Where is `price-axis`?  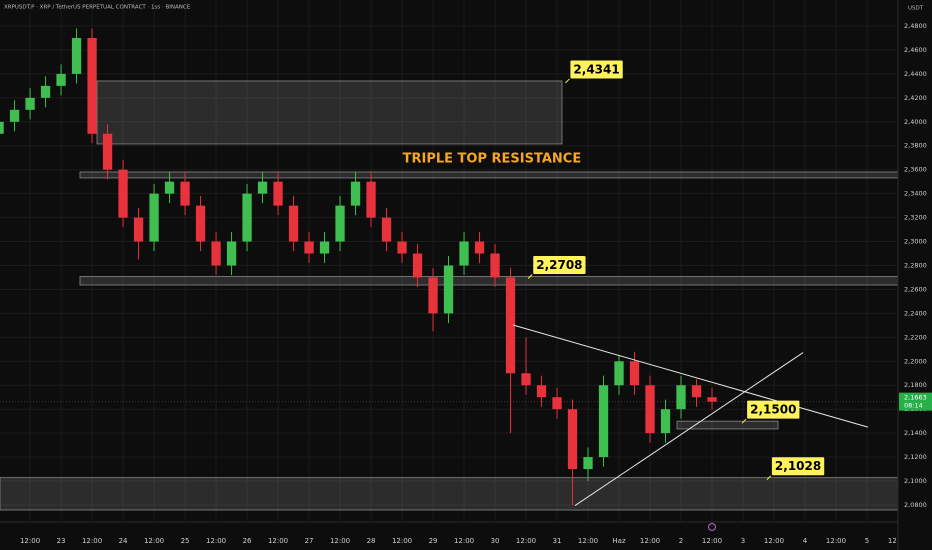 price-axis is located at coordinates (915, 275).